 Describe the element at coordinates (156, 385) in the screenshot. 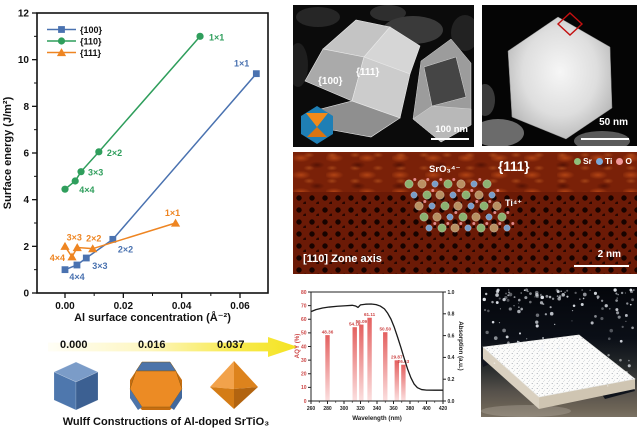

I see `wulff-truncated-polyhedron-icon` at that location.